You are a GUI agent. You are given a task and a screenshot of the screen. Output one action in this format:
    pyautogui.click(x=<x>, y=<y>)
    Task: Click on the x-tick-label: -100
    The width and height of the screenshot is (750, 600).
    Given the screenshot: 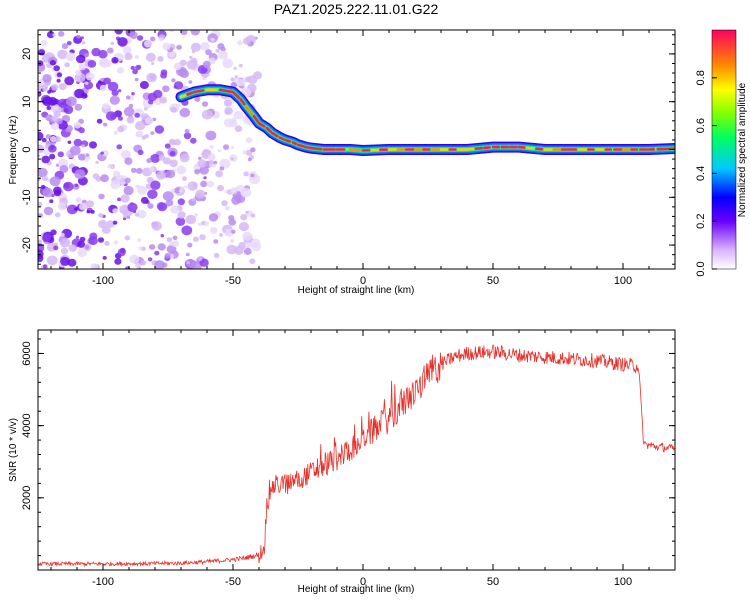 What is the action you would take?
    pyautogui.click(x=103, y=582)
    